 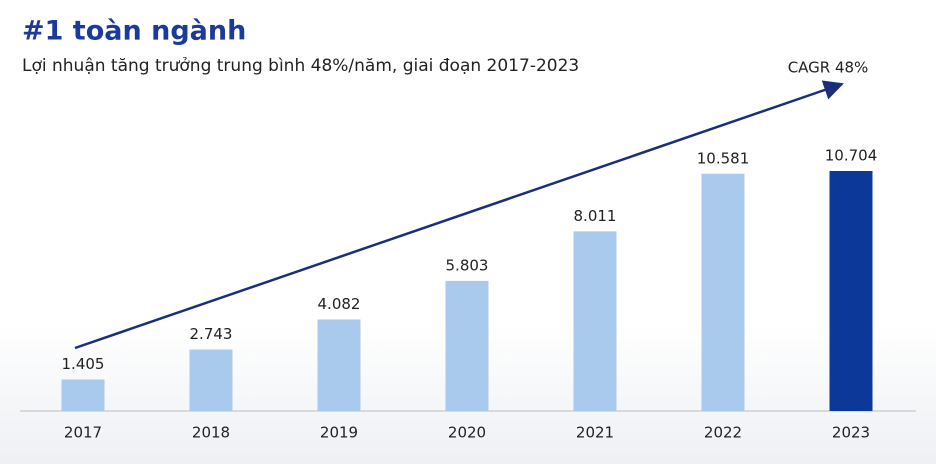 What do you see at coordinates (828, 68) in the screenshot?
I see `annotation: CAGR 48%` at bounding box center [828, 68].